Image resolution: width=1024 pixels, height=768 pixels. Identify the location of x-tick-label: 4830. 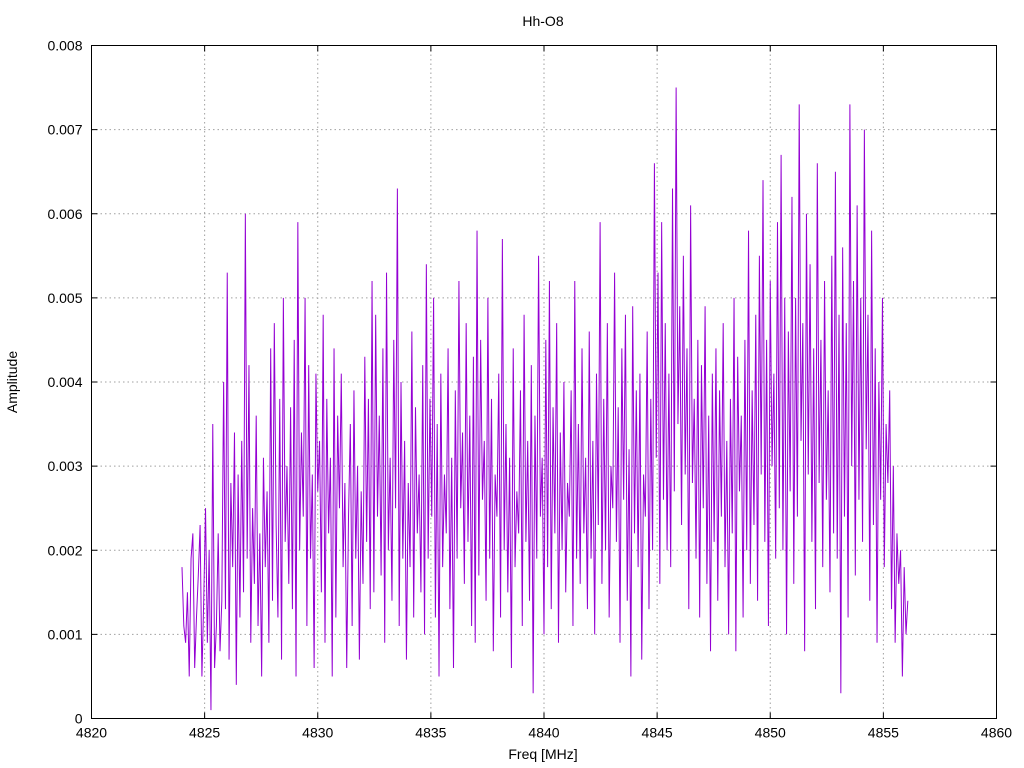
(317, 733).